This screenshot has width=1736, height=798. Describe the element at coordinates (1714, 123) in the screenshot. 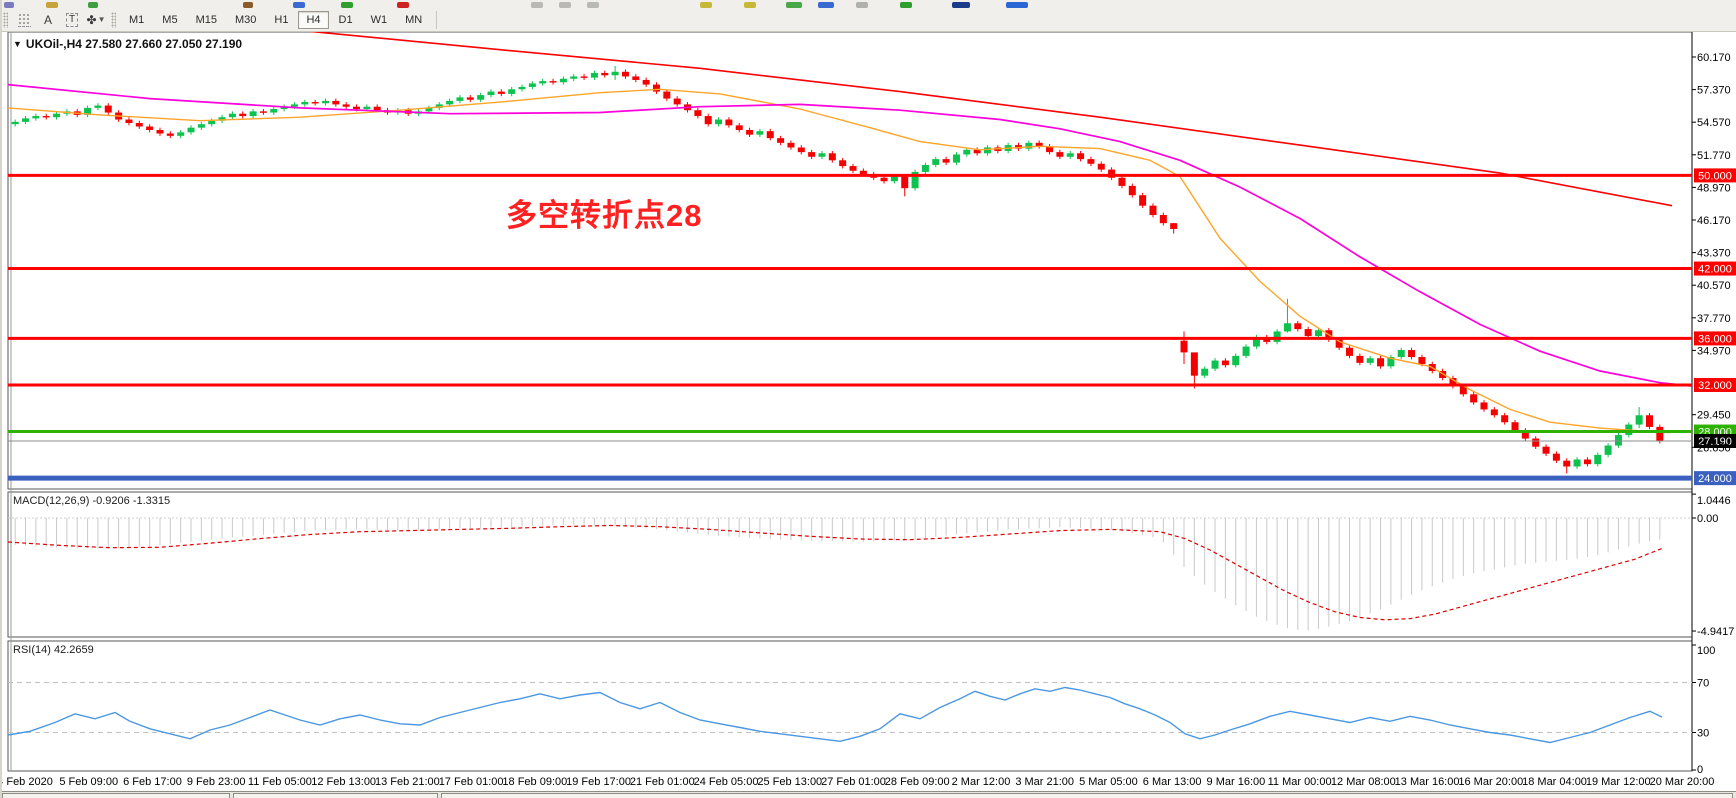

I see `price-tick-label: 54.570` at that location.